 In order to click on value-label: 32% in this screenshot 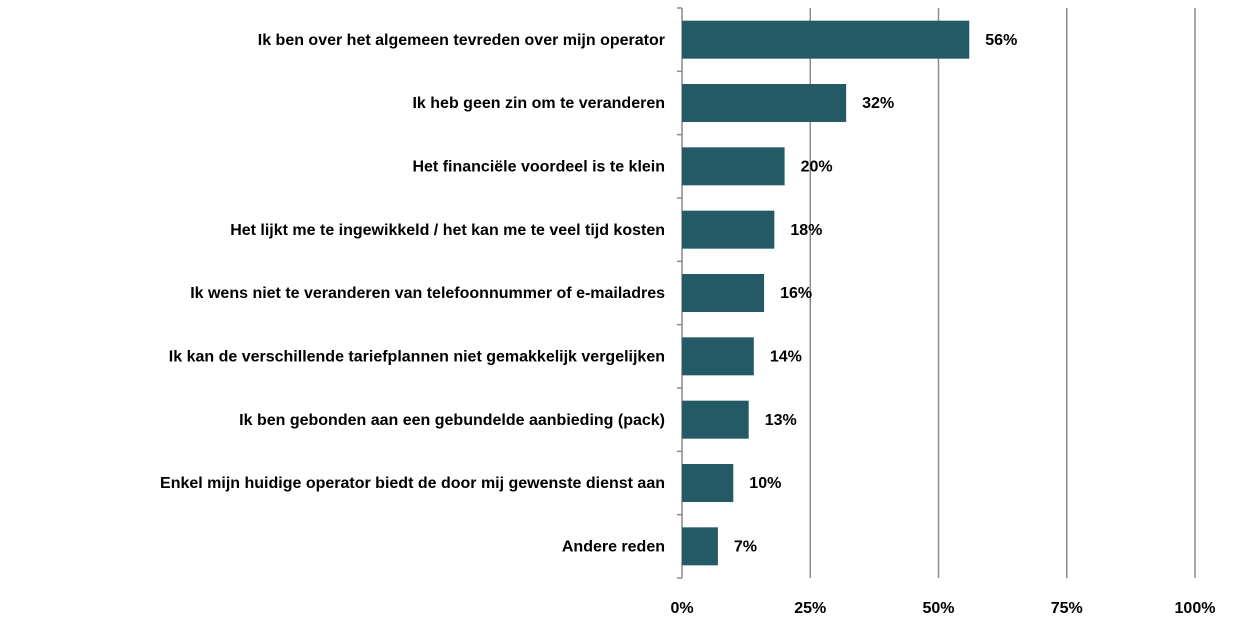, I will do `click(878, 103)`.